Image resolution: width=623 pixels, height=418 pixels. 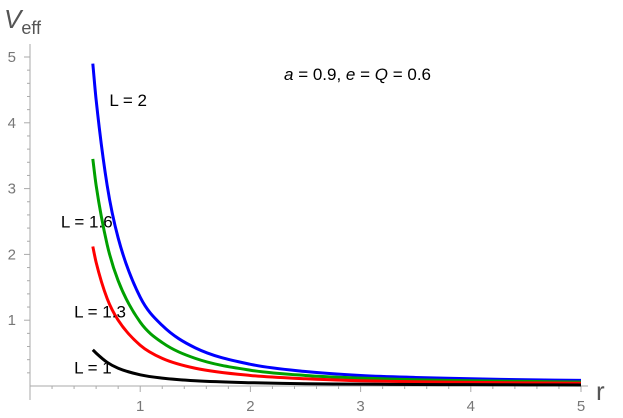 I want to click on curve-label: L = 2, so click(x=128, y=100).